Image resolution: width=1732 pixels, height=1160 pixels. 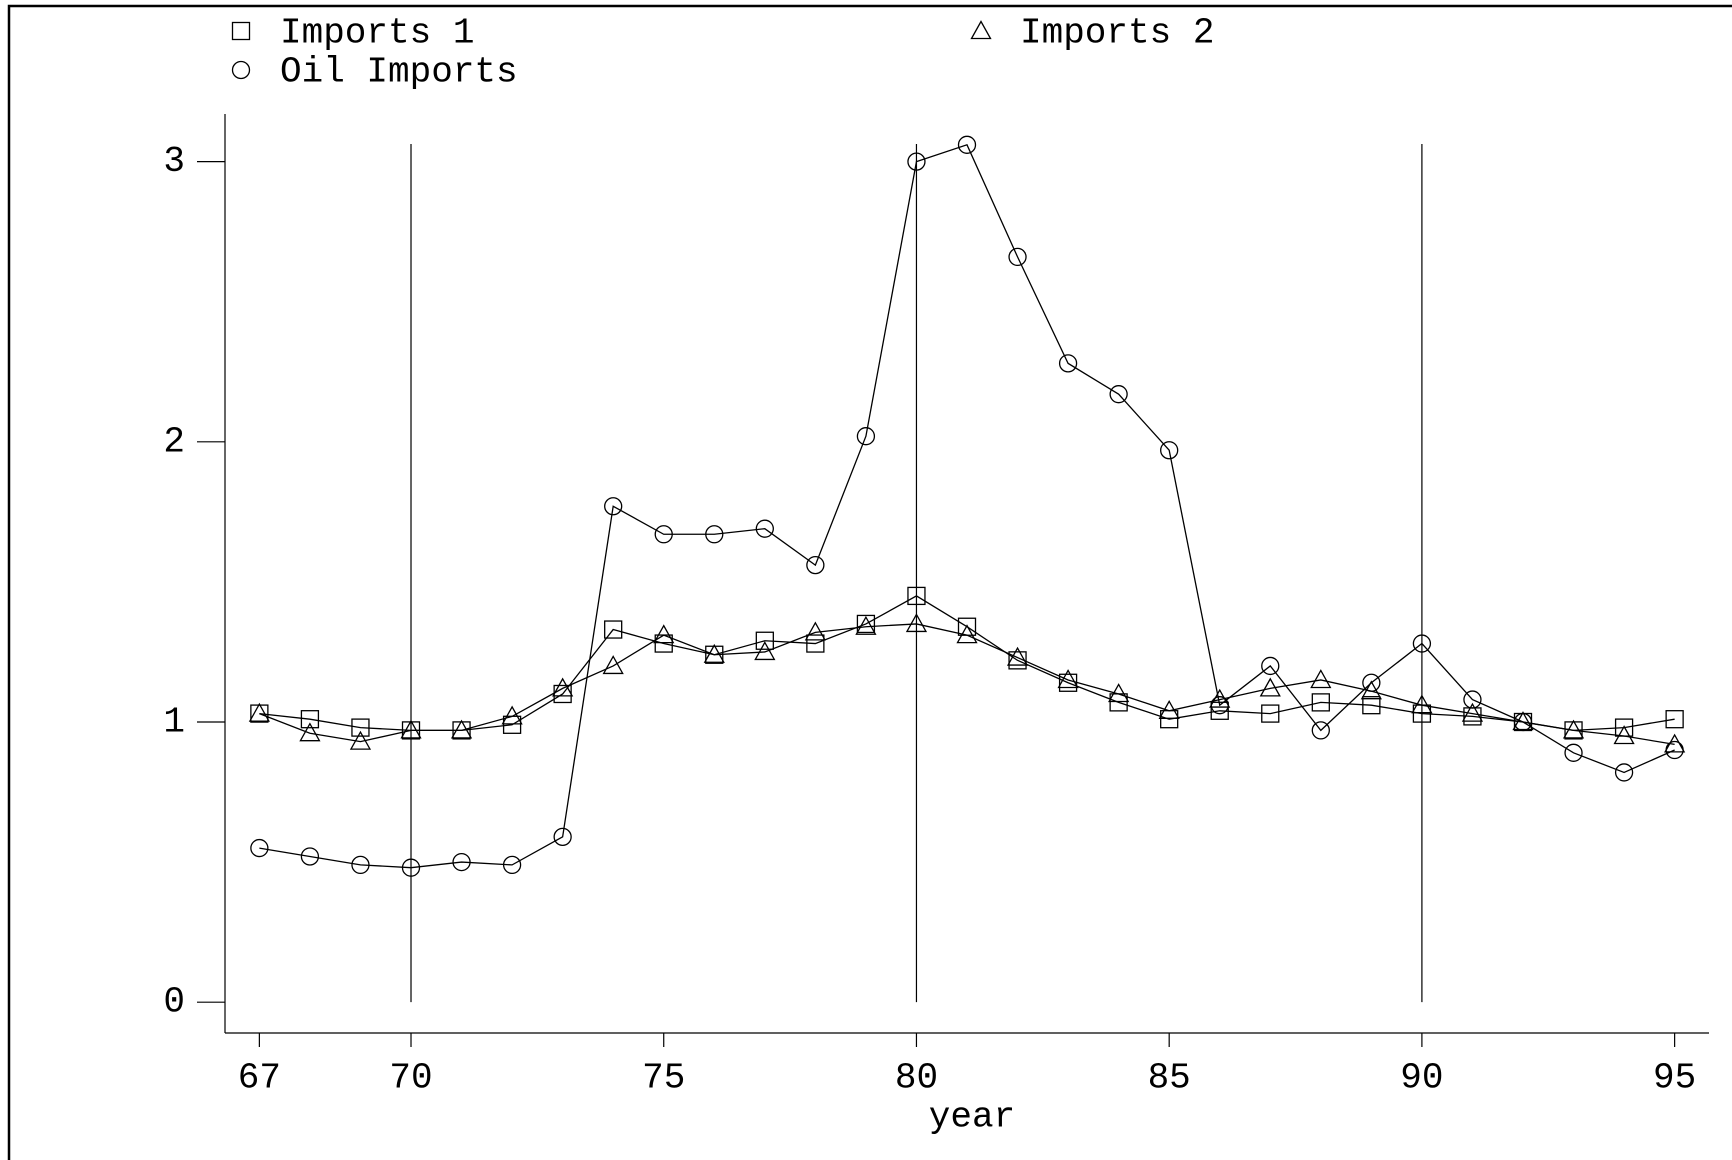 What do you see at coordinates (399, 72) in the screenshot?
I see `legend-label: Oil Imports` at bounding box center [399, 72].